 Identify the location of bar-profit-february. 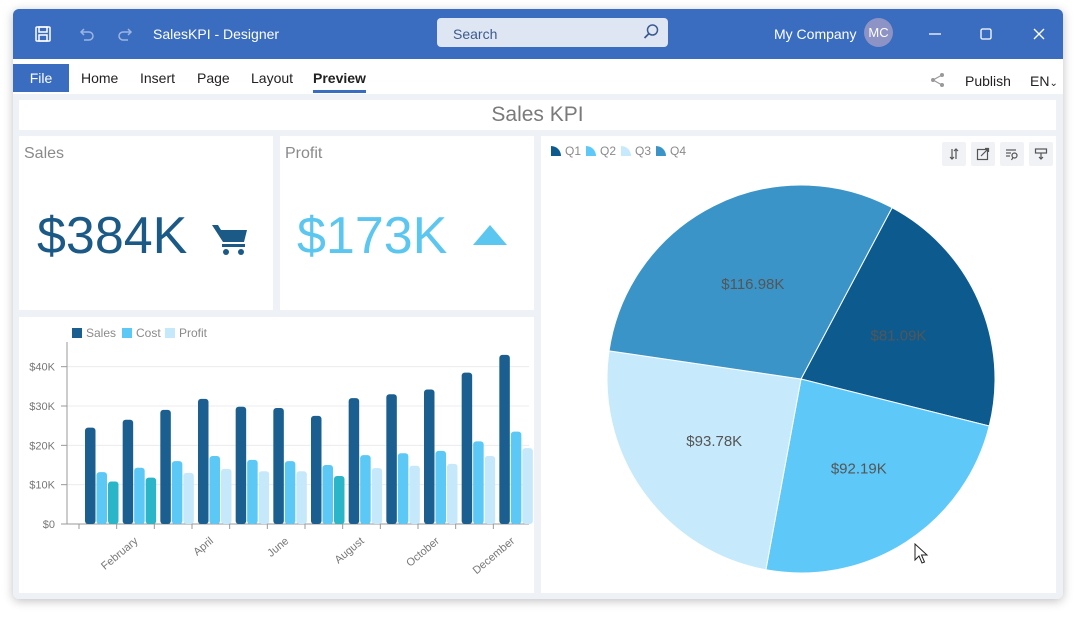
(151, 500).